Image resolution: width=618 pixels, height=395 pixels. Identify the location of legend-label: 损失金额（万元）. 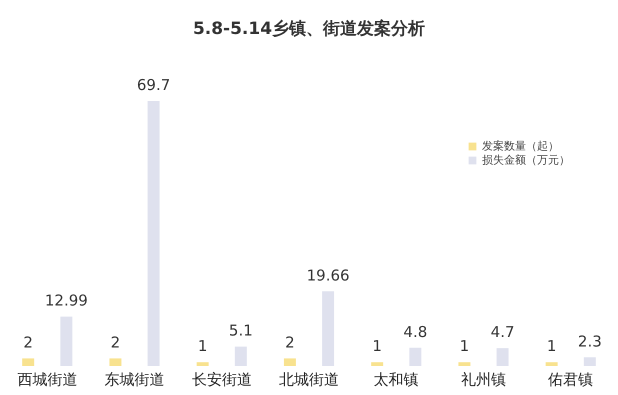
(526, 160).